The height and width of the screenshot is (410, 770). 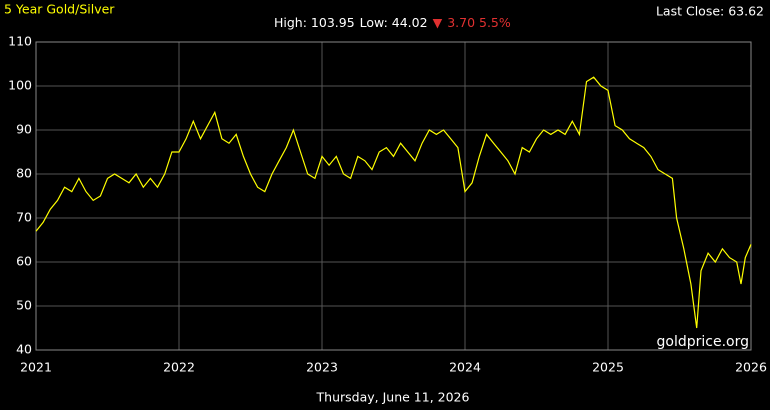 I want to click on y-tick-label: 100, so click(x=20, y=85).